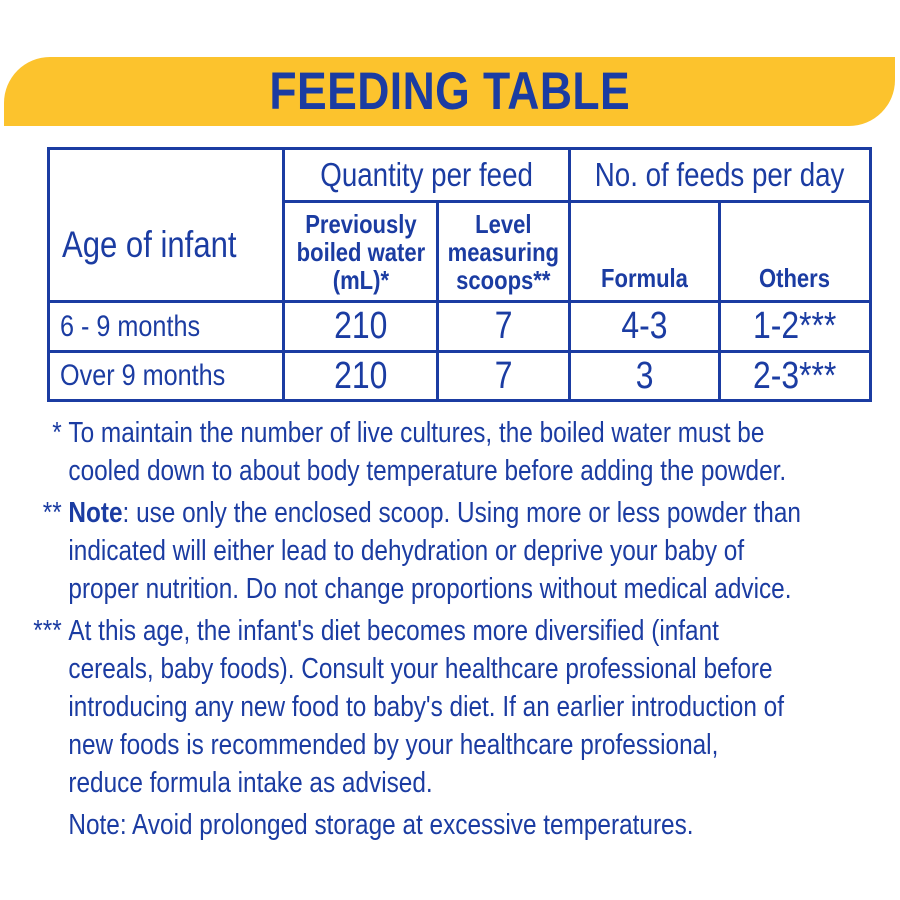 The width and height of the screenshot is (900, 900). Describe the element at coordinates (40, 825) in the screenshot. I see `footnote-marker` at that location.